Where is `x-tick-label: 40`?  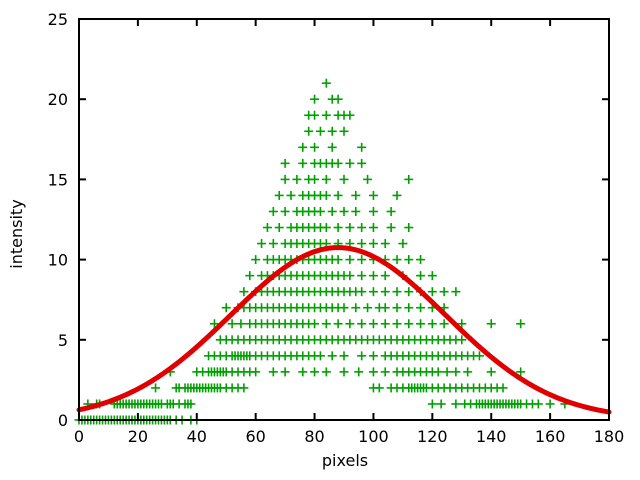 x-tick-label: 40 is located at coordinates (197, 436).